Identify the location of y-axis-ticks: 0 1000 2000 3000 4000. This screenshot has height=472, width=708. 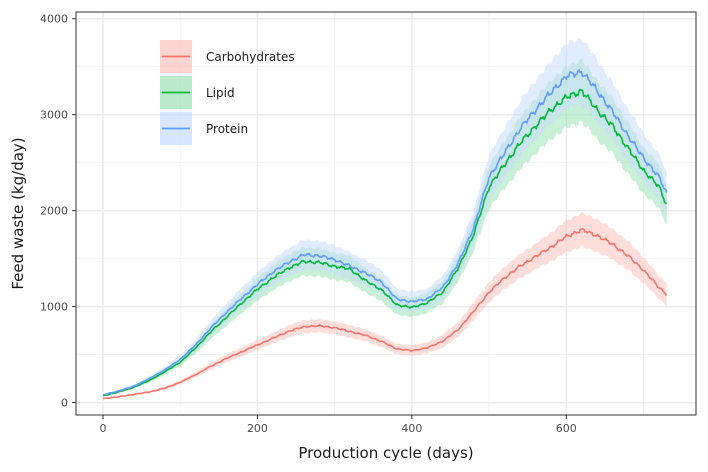
(58, 211).